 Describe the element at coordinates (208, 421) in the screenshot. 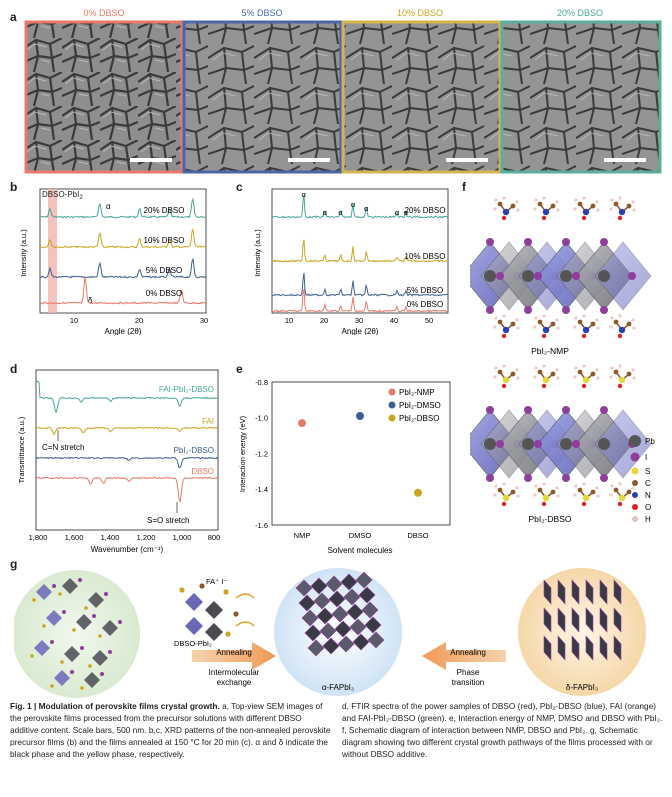

I see `d-label-fai: FAI` at that location.